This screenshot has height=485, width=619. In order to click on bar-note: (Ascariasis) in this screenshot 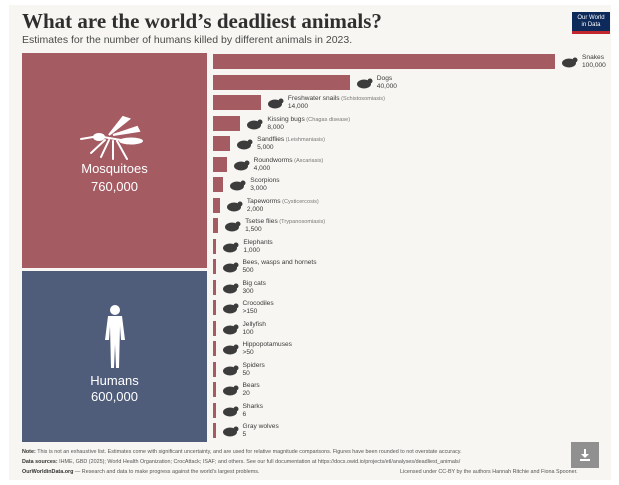, I will do `click(308, 160)`.